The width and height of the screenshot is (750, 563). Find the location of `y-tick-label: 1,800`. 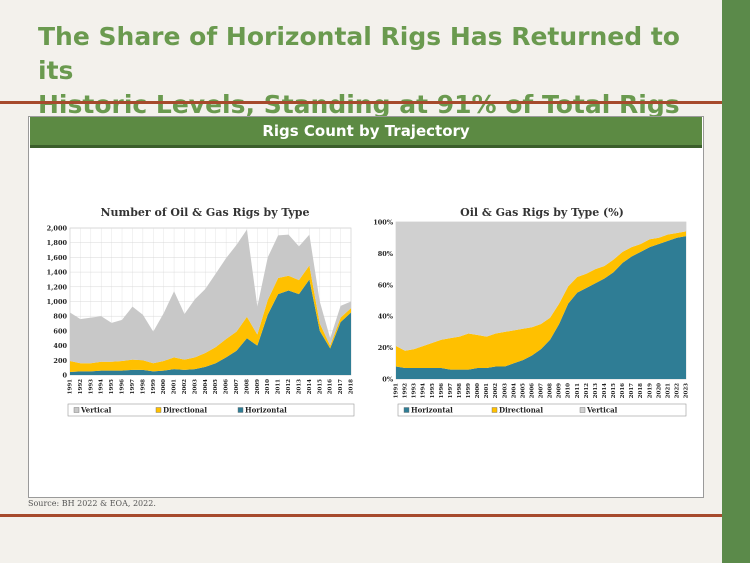

y-tick-label: 1,800 is located at coordinates (57, 243).